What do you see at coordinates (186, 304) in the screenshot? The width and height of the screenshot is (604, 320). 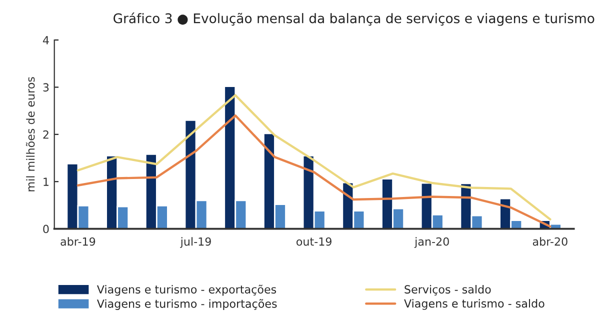 I see `legend-label: Viagens e turismo - importações` at bounding box center [186, 304].